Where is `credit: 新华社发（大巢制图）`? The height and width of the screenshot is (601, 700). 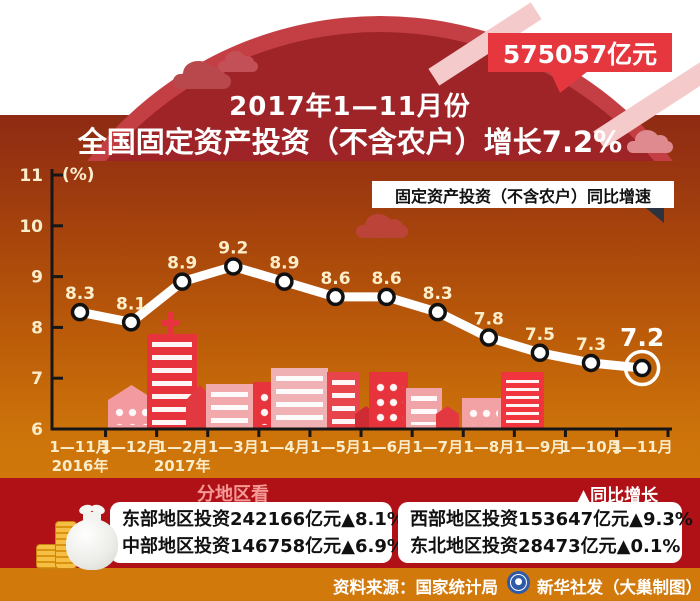 credit: 新华社发（大巢制图） is located at coordinates (618, 587).